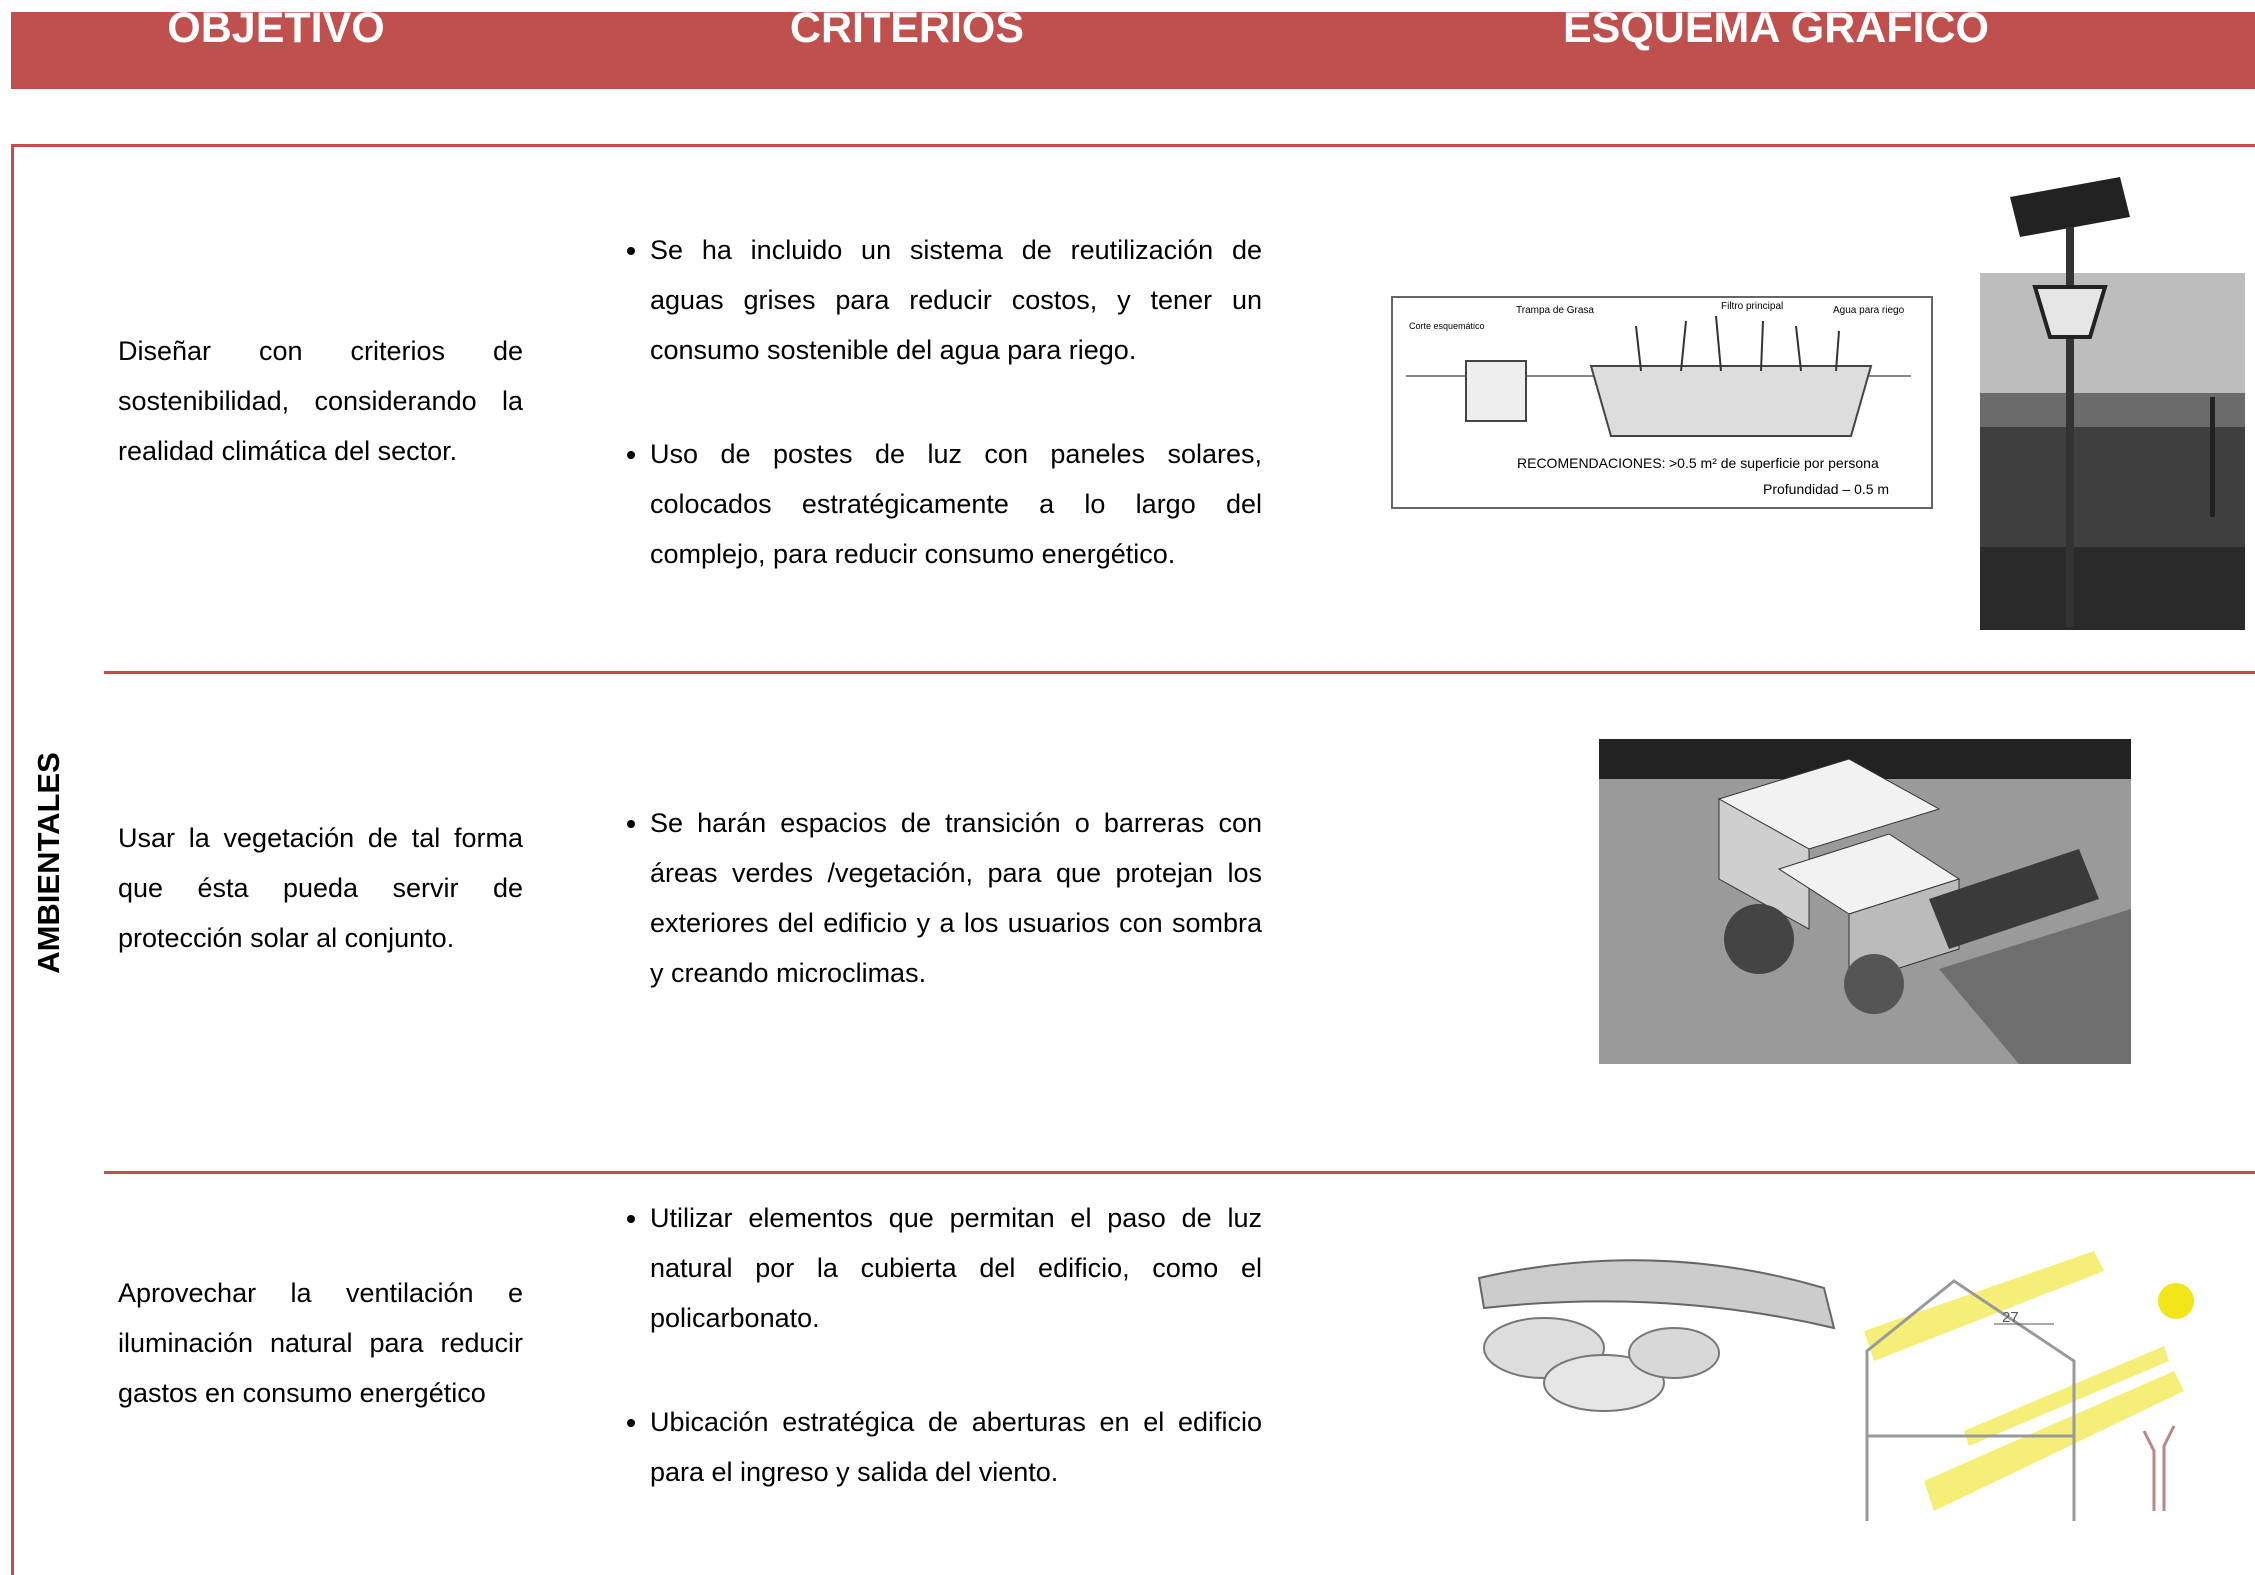 Image resolution: width=2255 pixels, height=1575 pixels. What do you see at coordinates (2112, 403) in the screenshot?
I see `solar-lamp-photo` at bounding box center [2112, 403].